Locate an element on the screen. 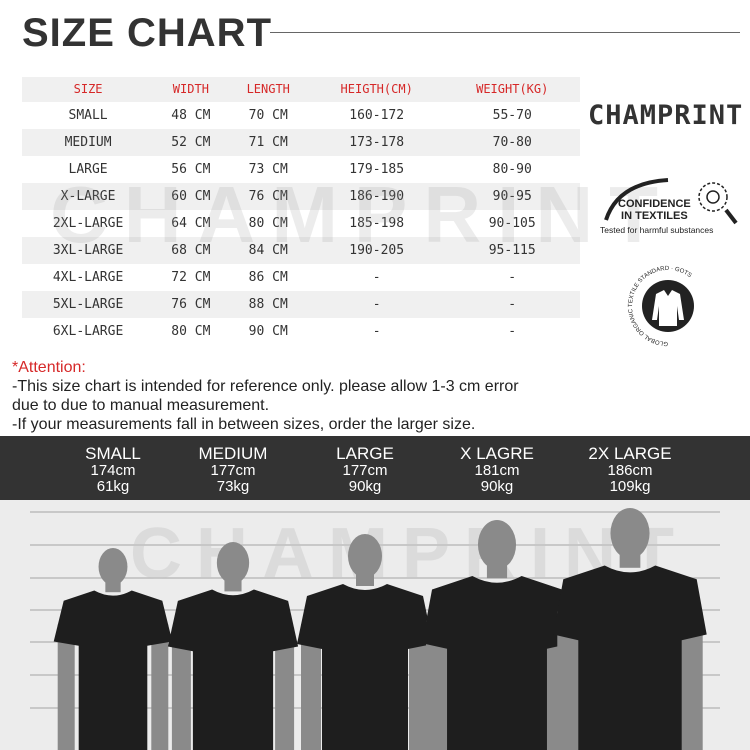 Image resolution: width=750 pixels, height=750 pixels. watermark: CHAMPRINT is located at coordinates (362, 214).